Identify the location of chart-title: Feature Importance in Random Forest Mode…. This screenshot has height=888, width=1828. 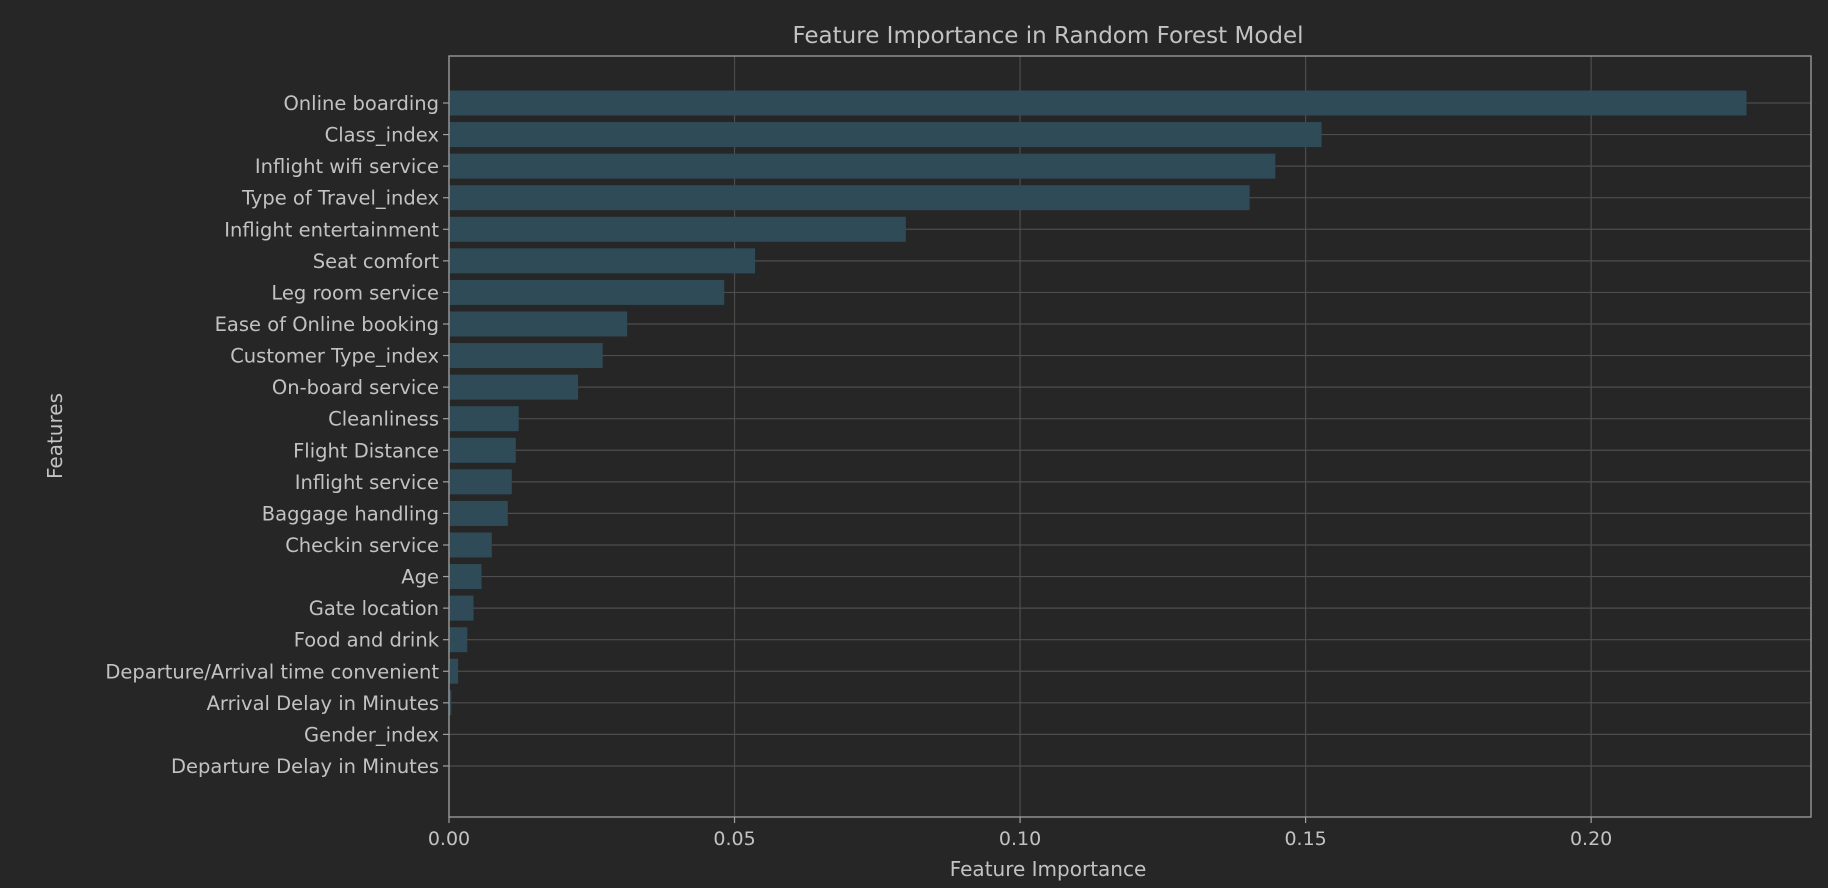
(1047, 36).